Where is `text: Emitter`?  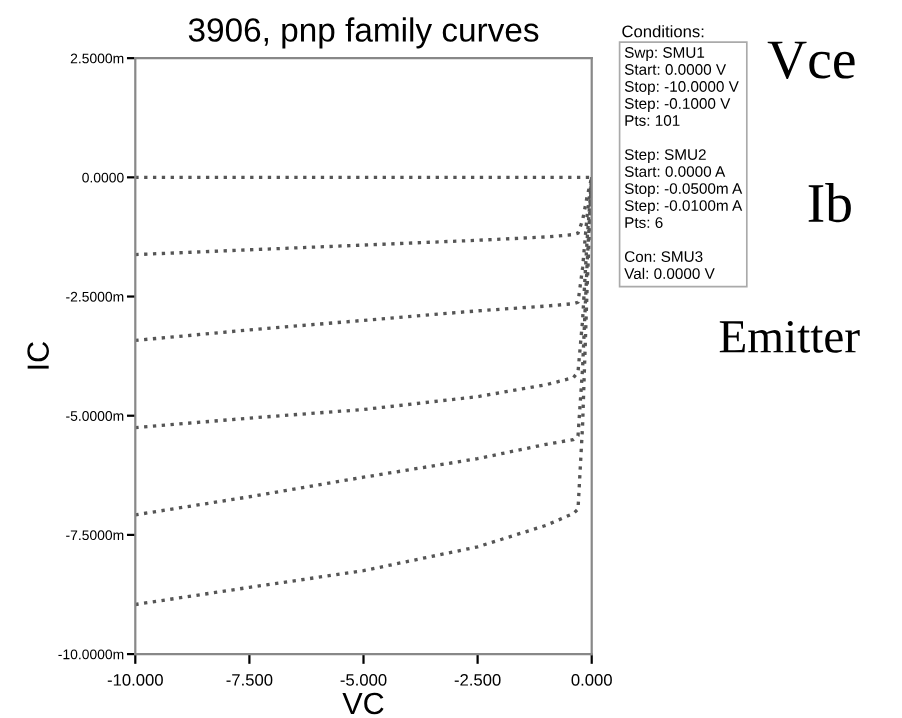
text: Emitter is located at coordinates (789, 337).